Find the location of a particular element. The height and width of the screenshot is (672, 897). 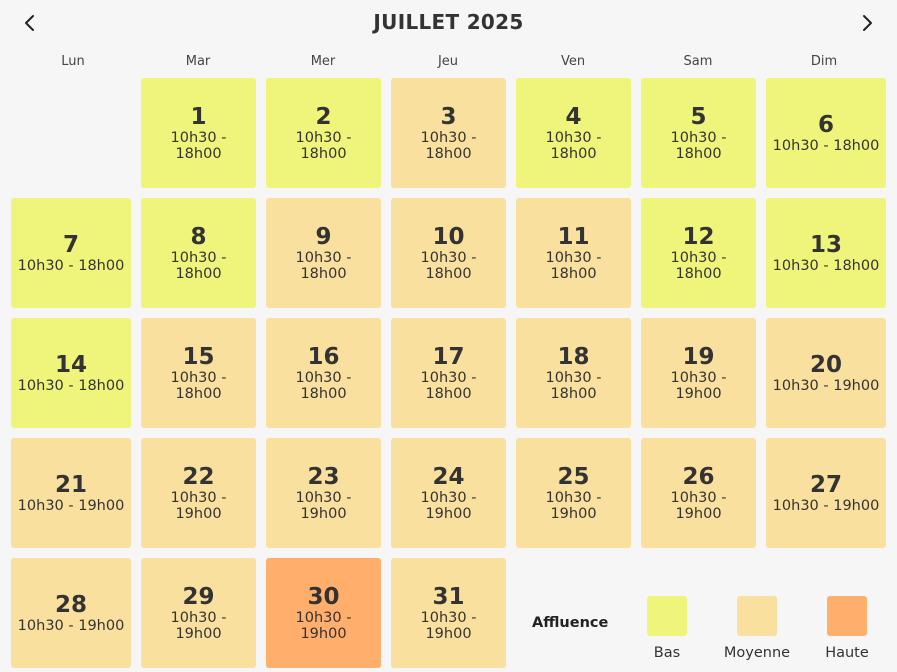

day-cell: 2 10h30 - 18h00 is located at coordinates (323, 133).